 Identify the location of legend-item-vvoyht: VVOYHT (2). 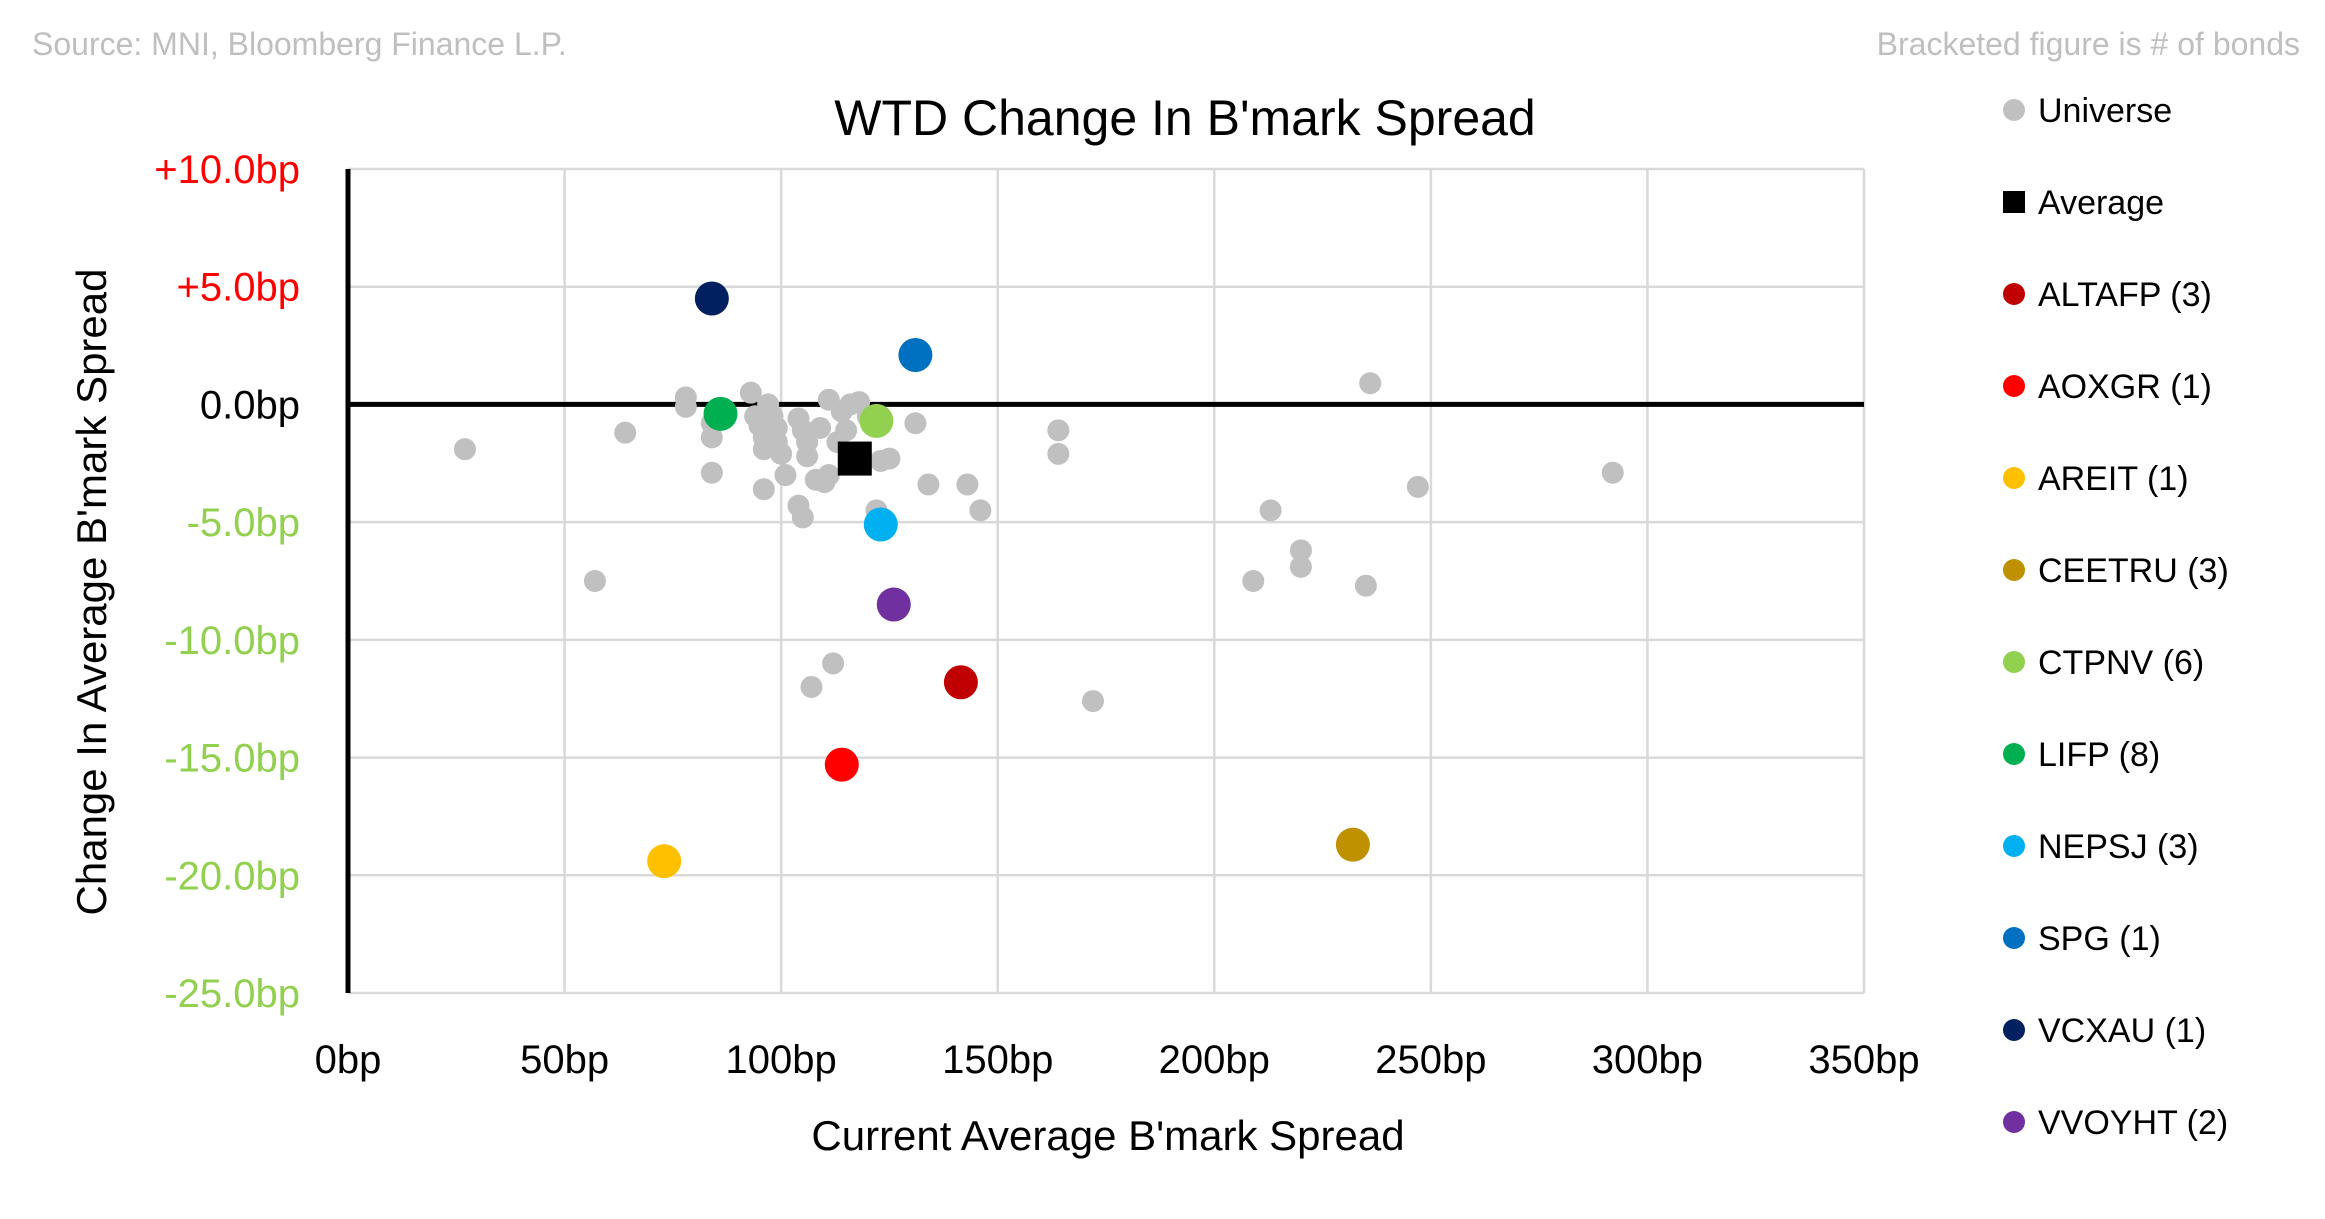
(2115, 1123).